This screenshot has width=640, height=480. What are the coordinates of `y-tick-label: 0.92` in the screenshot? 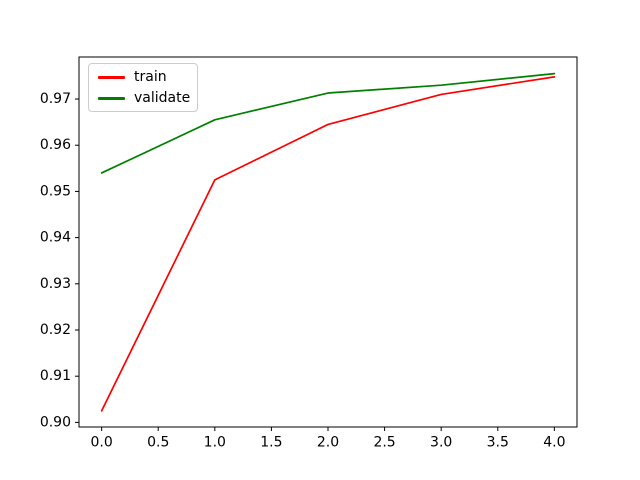 It's located at (55, 330).